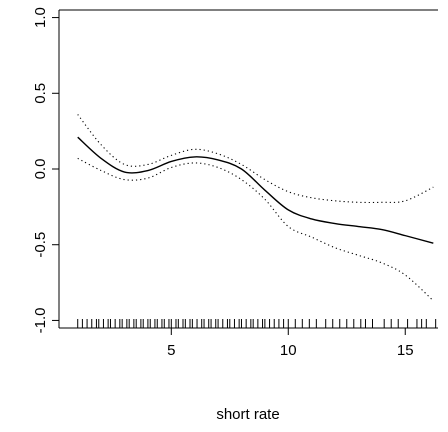 The width and height of the screenshot is (448, 432). I want to click on x-axis-label: short rate, so click(247, 414).